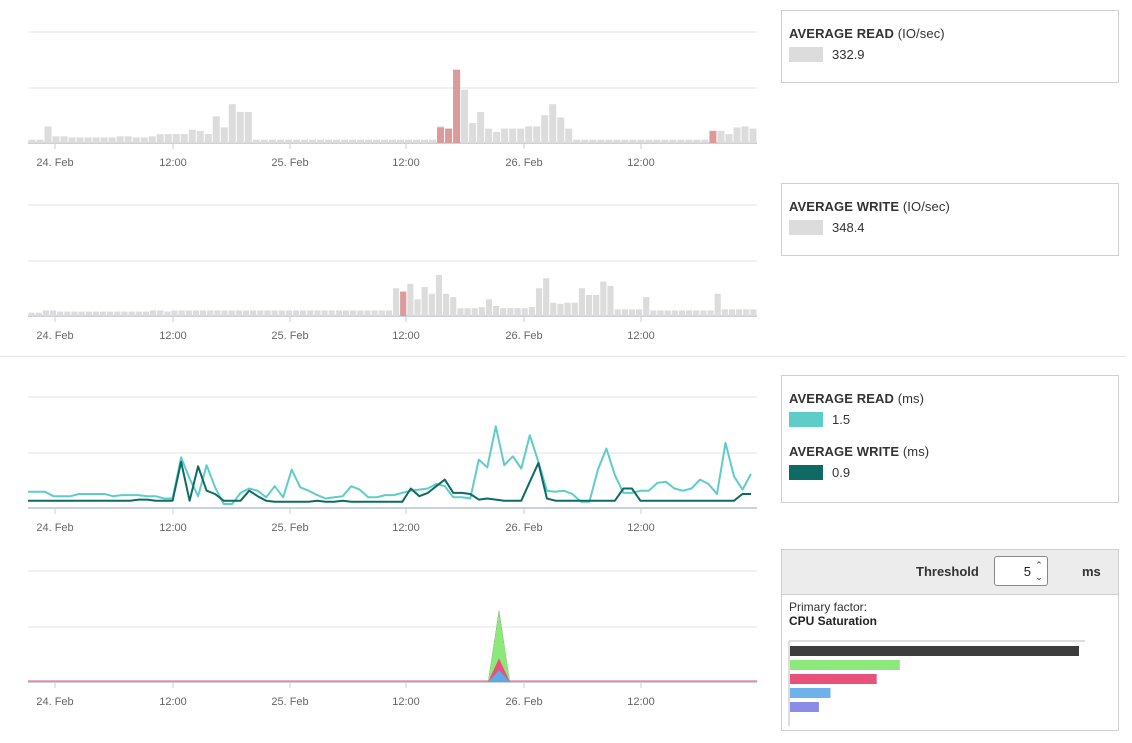 This screenshot has width=1132, height=743. What do you see at coordinates (173, 163) in the screenshot?
I see `read-iops-tick-label: 12:00` at bounding box center [173, 163].